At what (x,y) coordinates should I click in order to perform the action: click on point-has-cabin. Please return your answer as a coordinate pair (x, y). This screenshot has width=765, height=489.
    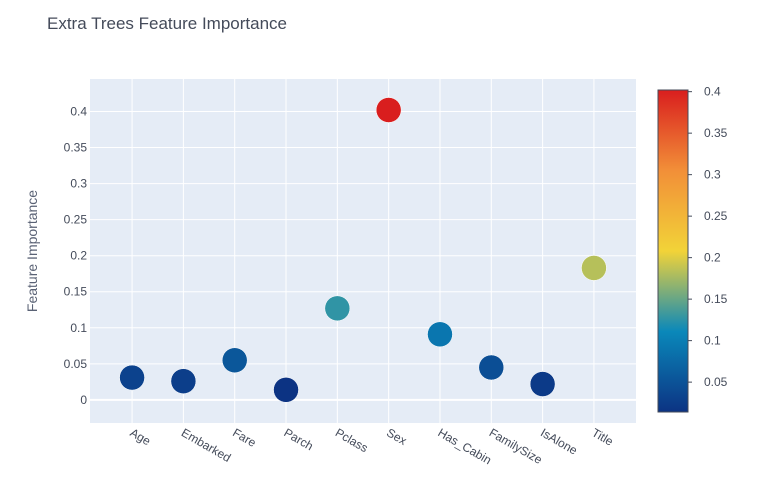
    Looking at the image, I should click on (440, 334).